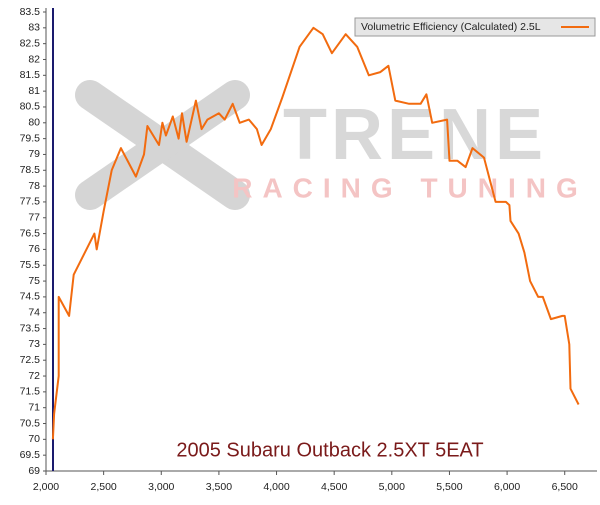 The height and width of the screenshot is (505, 600). I want to click on y-tick-label: 80, so click(34, 123).